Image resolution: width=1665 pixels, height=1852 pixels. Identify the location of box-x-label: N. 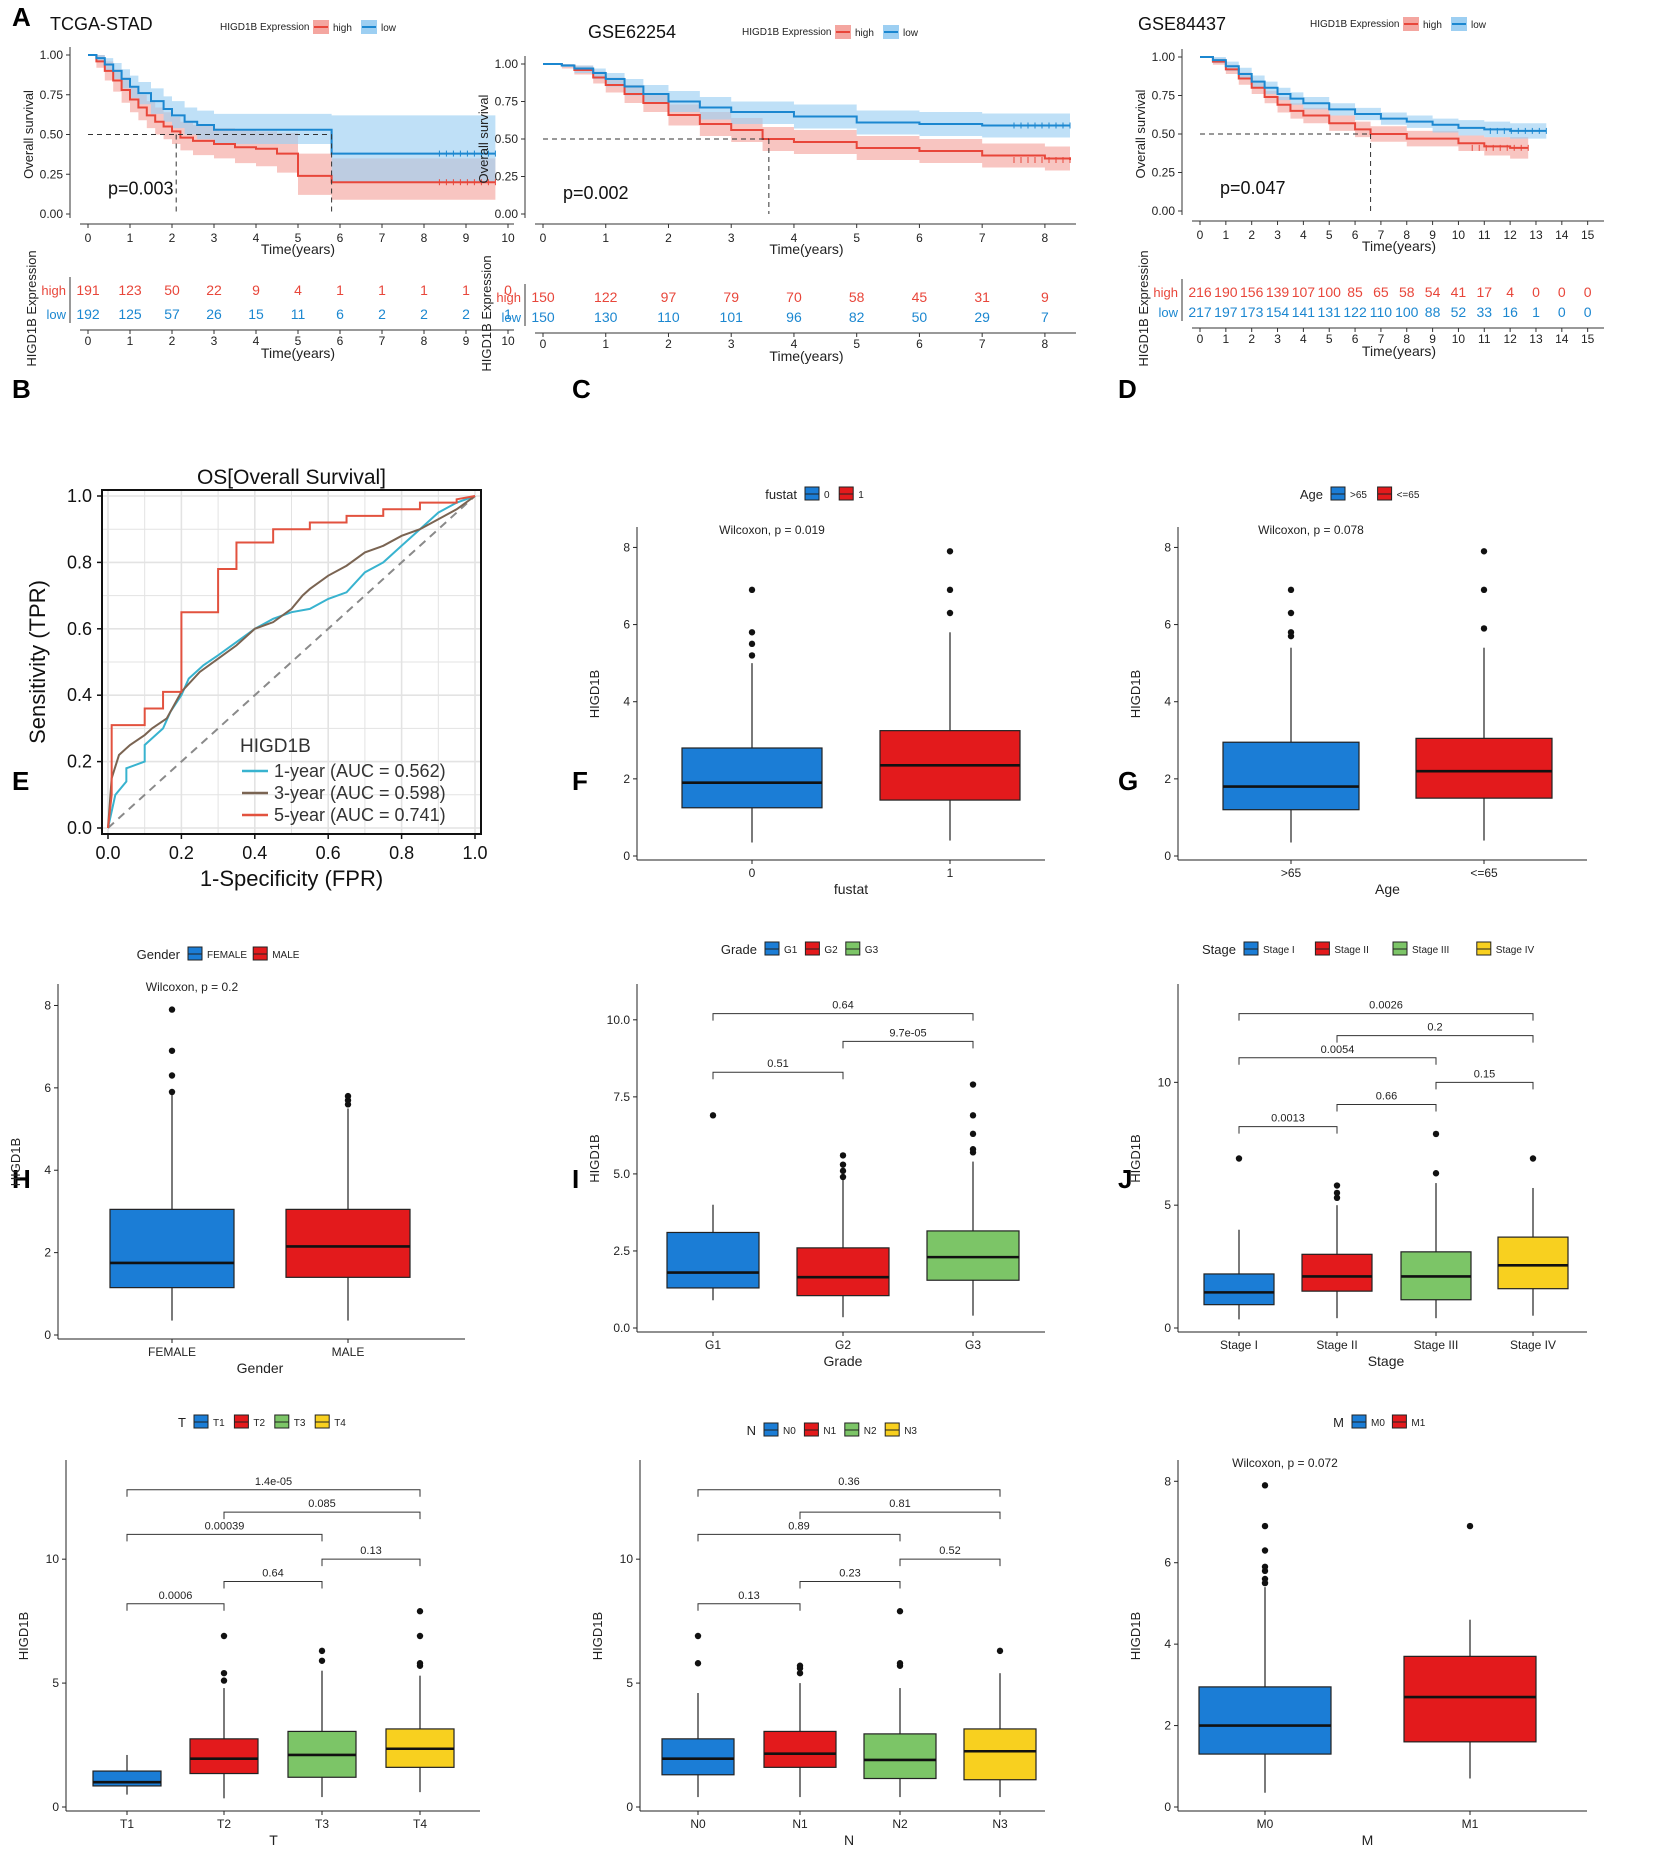
(849, 1840).